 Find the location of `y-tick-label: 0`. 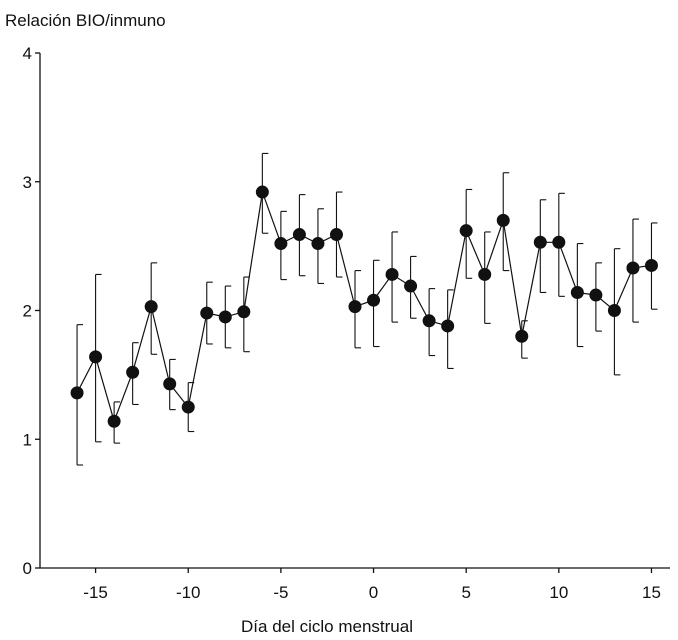

y-tick-label: 0 is located at coordinates (27, 568).